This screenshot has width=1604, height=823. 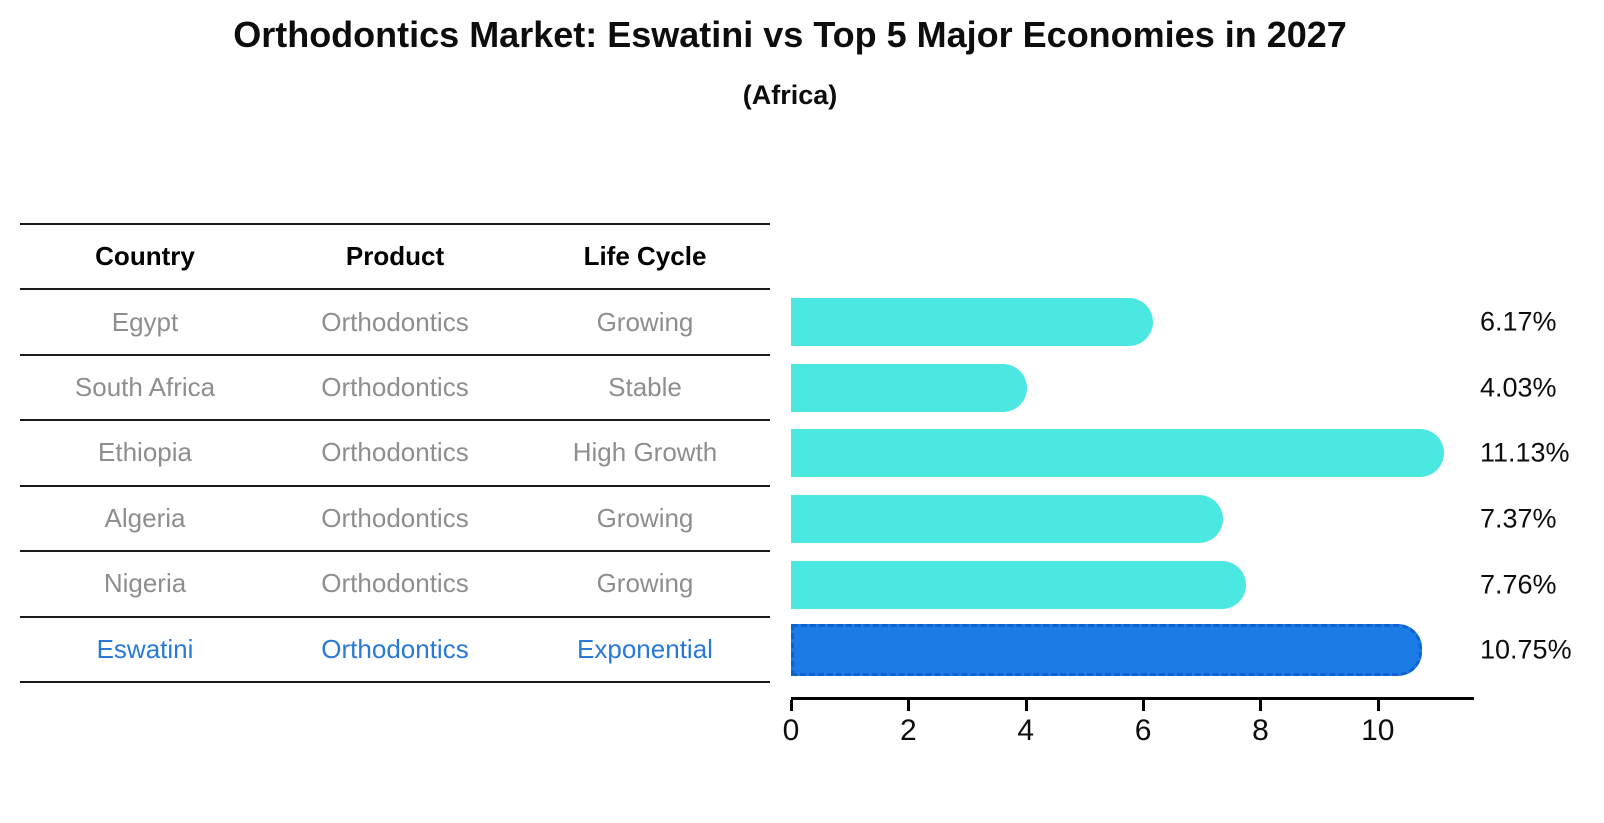 I want to click on bar-south-africa, so click(x=909, y=387).